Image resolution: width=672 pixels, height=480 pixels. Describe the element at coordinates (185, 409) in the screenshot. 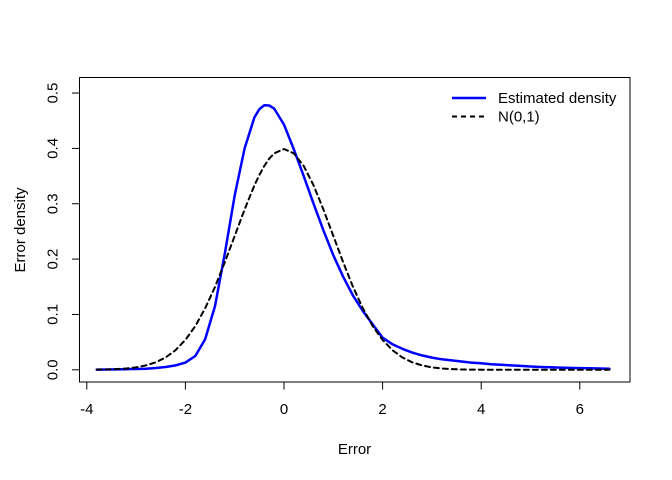

I see `x-tick-label: -2` at that location.